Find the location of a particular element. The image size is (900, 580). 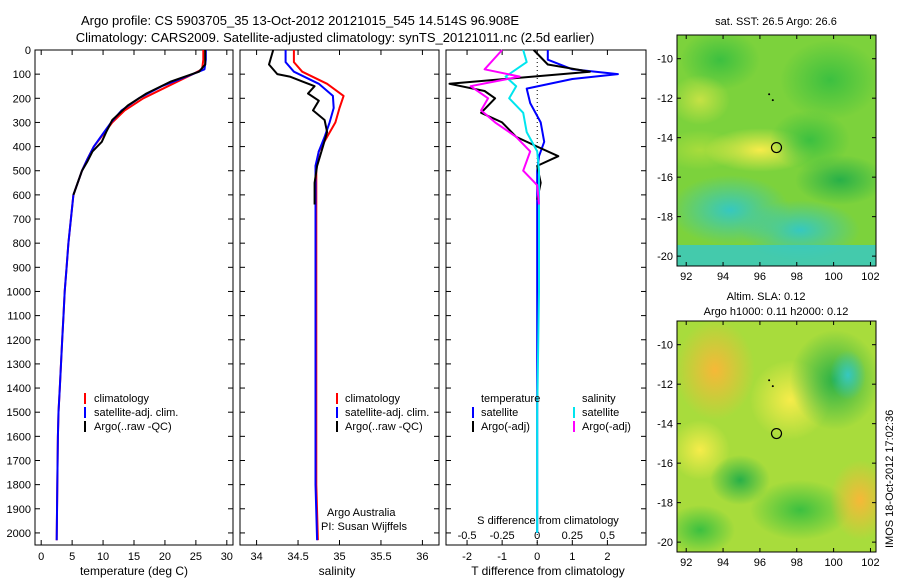

y-tick-label: 1600 is located at coordinates (19, 437).